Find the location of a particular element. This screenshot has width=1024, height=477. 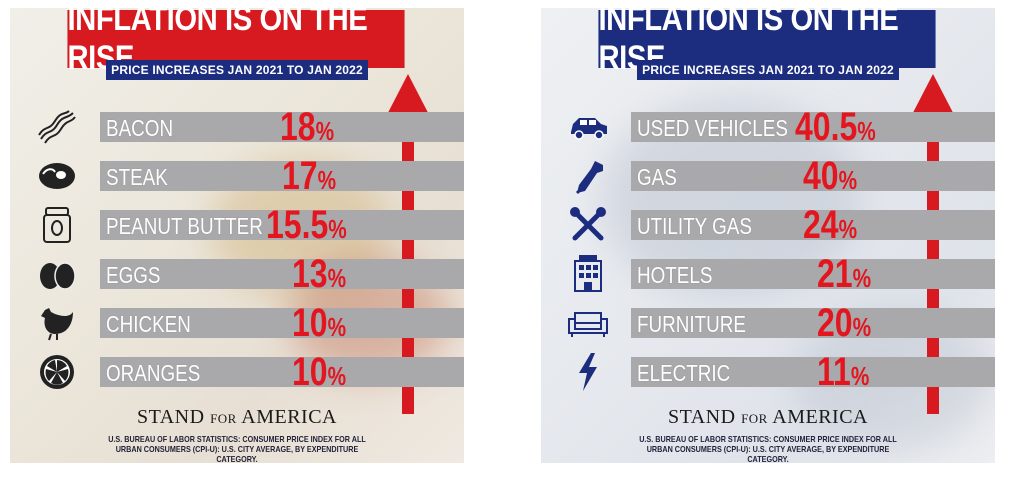

category-label: HOTELS is located at coordinates (675, 275).